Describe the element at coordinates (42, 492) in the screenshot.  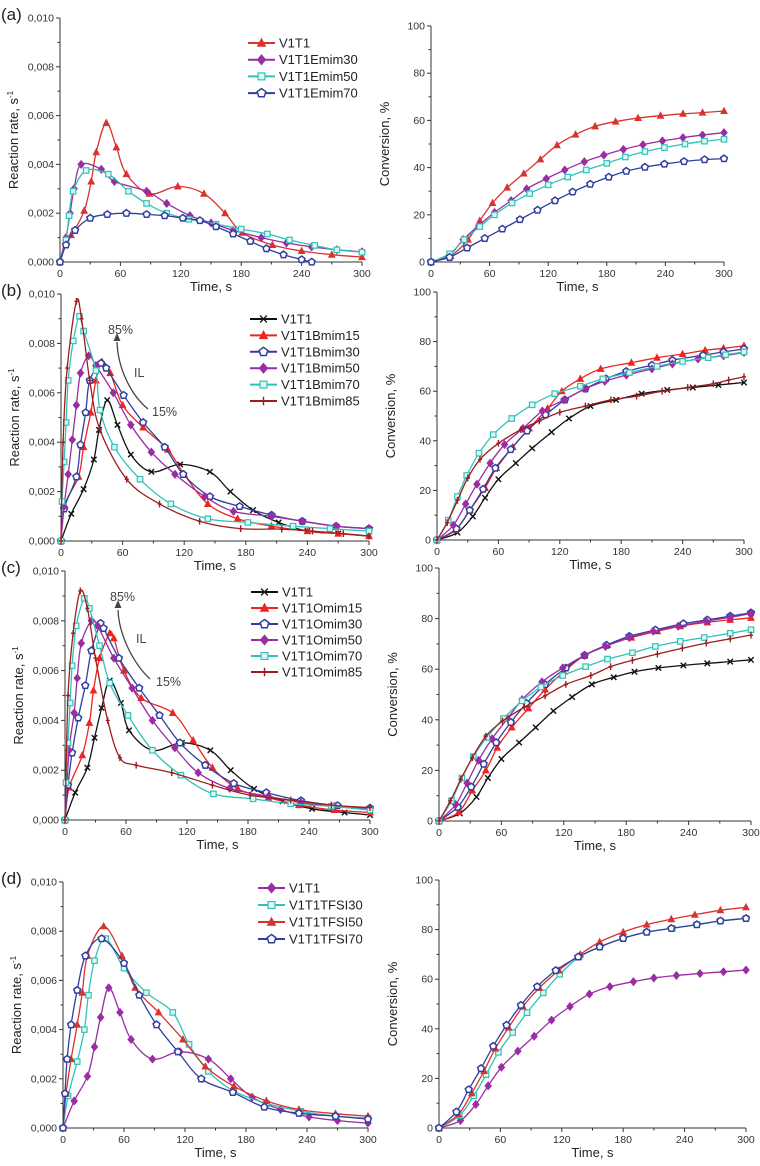
I see `y-tick-label: 0,002` at that location.